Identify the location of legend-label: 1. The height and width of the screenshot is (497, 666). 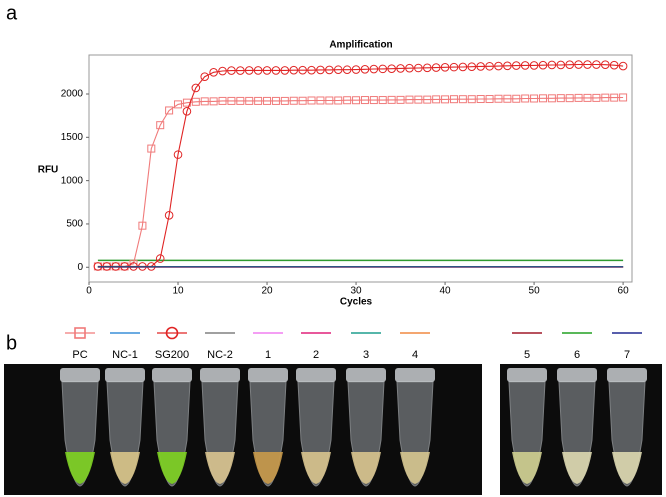
(268, 355).